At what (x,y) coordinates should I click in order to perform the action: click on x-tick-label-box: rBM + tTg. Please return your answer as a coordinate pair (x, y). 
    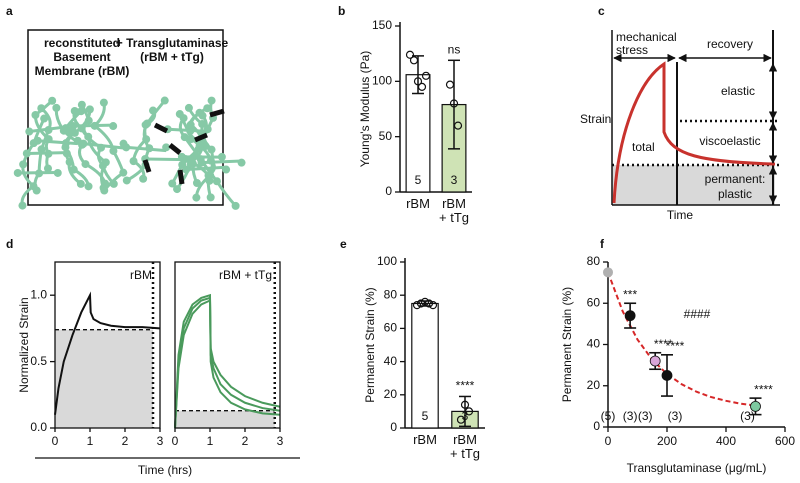
    Looking at the image, I should click on (454, 211).